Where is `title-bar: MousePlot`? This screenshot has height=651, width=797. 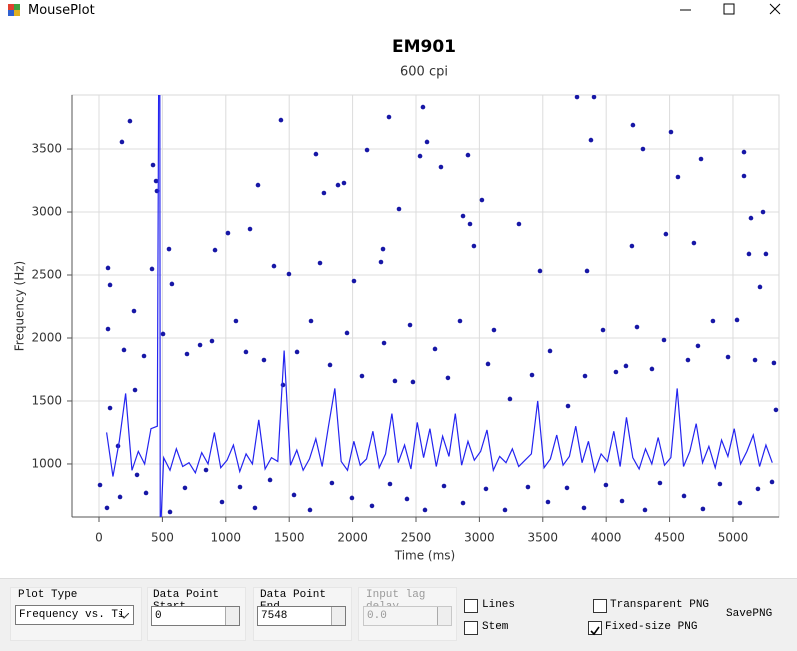 title-bar: MousePlot is located at coordinates (398, 11).